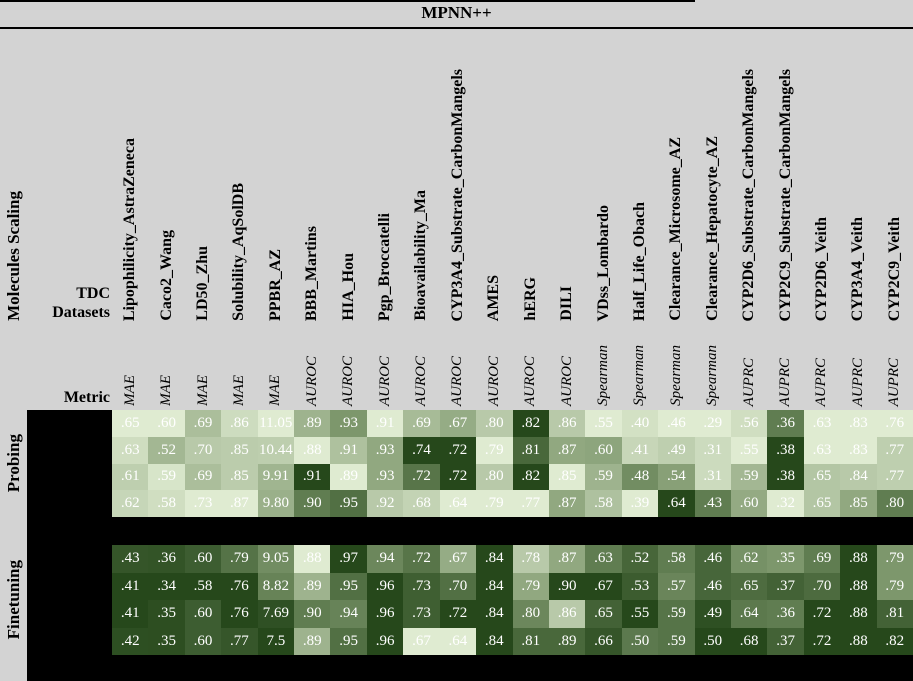 The width and height of the screenshot is (913, 681). Describe the element at coordinates (603, 503) in the screenshot. I see `heatmap-cell-probing-r4-VDss_Lombardo: .58` at that location.